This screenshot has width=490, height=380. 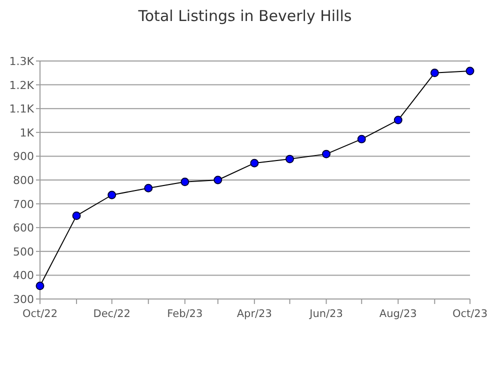 What do you see at coordinates (22, 85) in the screenshot?
I see `y-tick-label: 1.2K` at bounding box center [22, 85].